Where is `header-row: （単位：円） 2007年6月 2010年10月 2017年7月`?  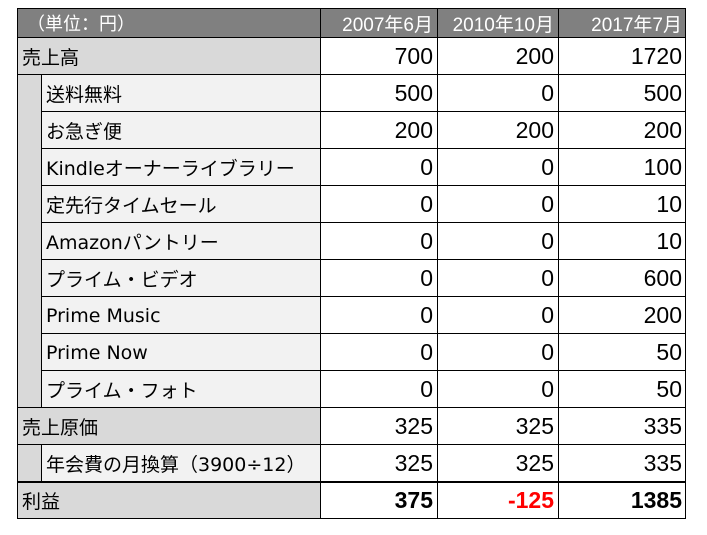 header-row: （単位：円） 2007年6月 2010年10月 2017年7月 is located at coordinates (351, 23).